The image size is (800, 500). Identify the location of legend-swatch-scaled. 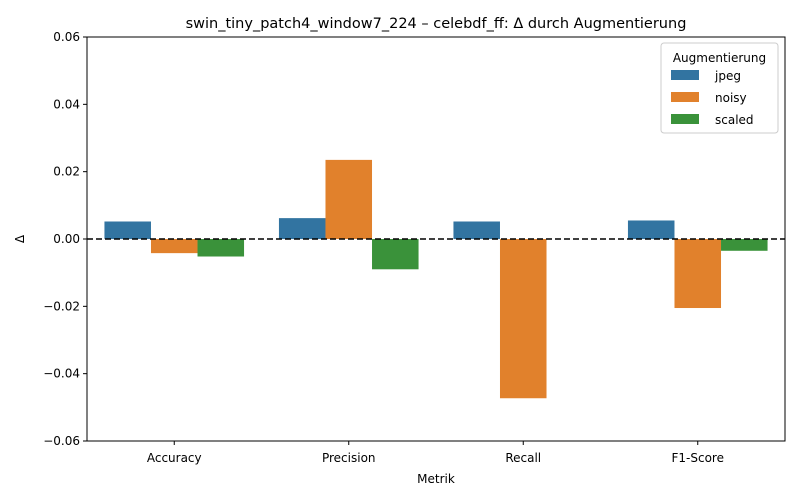
(685, 119).